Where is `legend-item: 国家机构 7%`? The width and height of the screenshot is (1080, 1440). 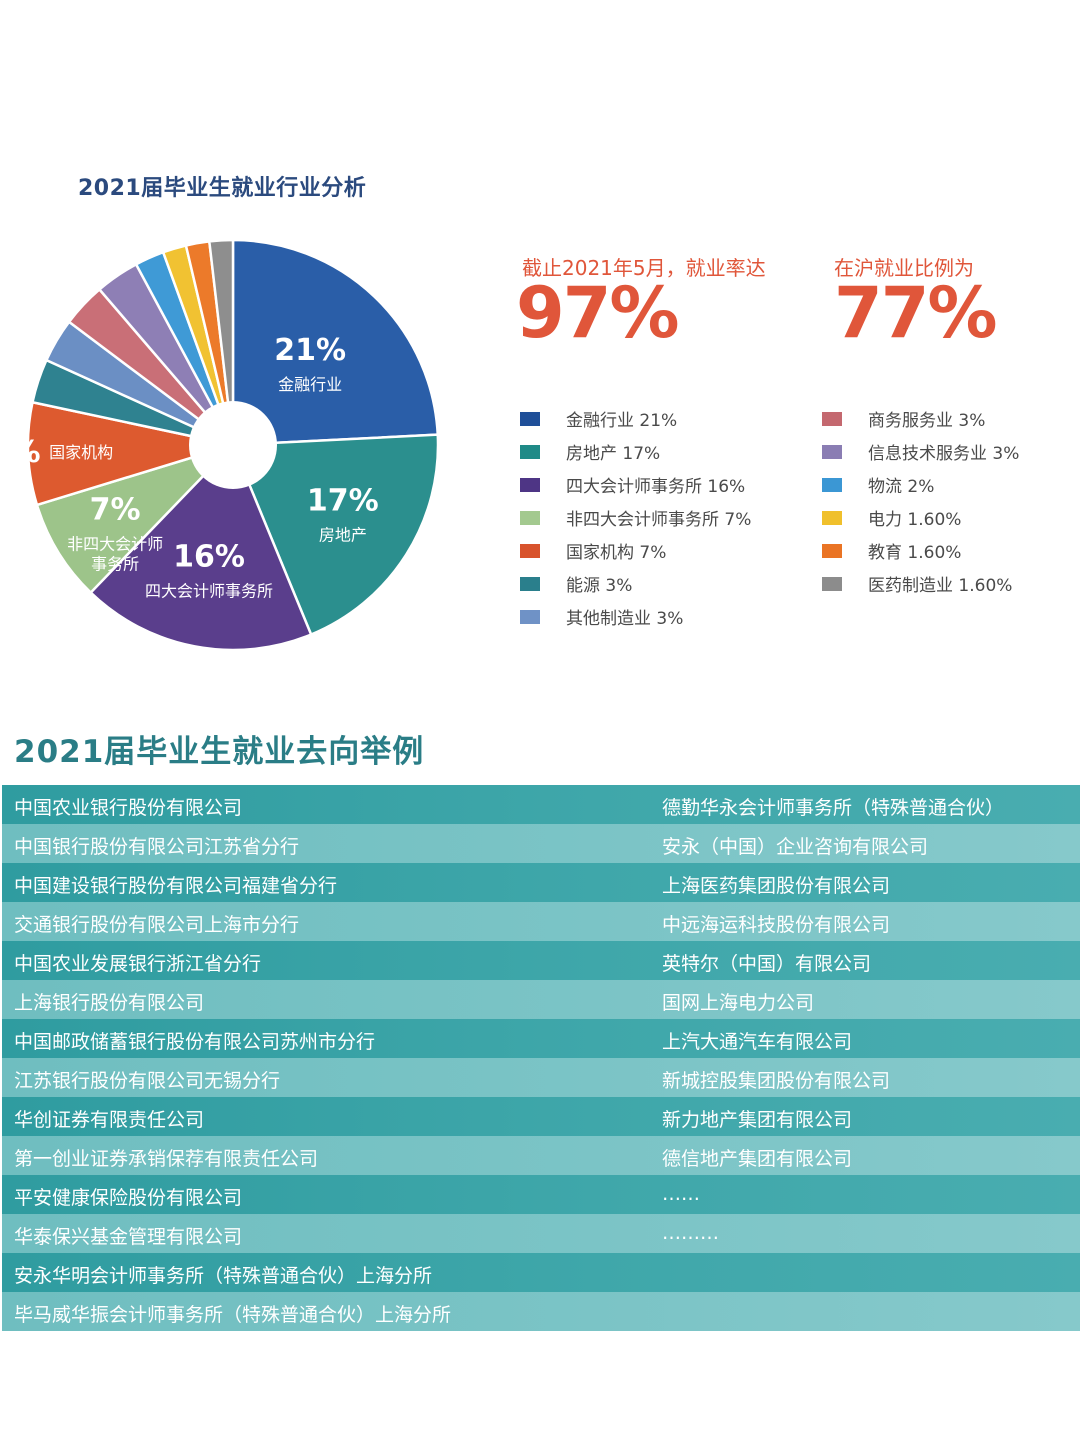 legend-item: 国家机构 7% is located at coordinates (635, 550).